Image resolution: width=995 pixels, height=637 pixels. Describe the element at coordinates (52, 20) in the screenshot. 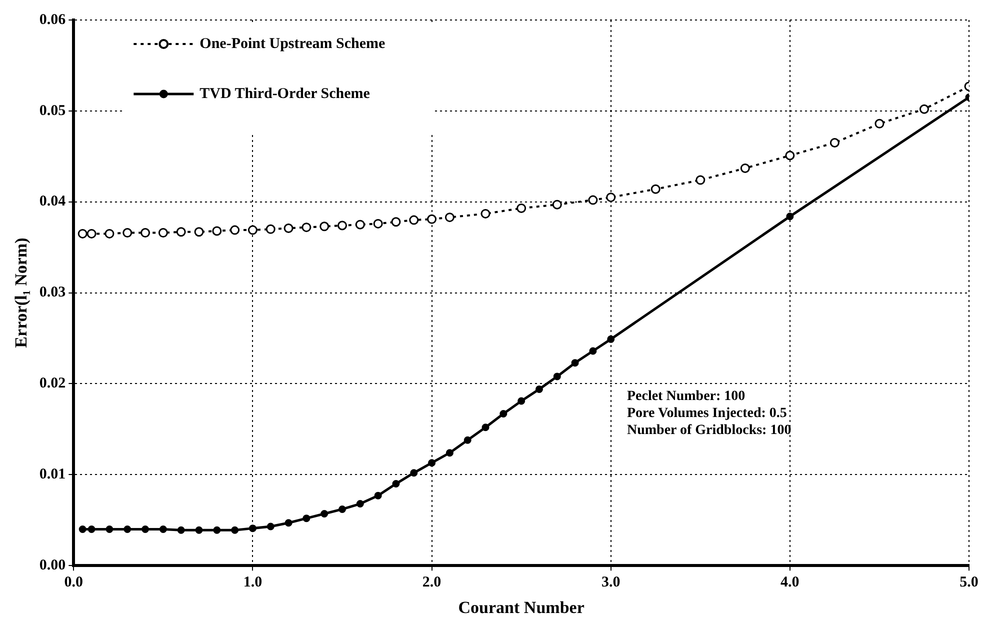

I see `y-tick-label: 0.06` at that location.